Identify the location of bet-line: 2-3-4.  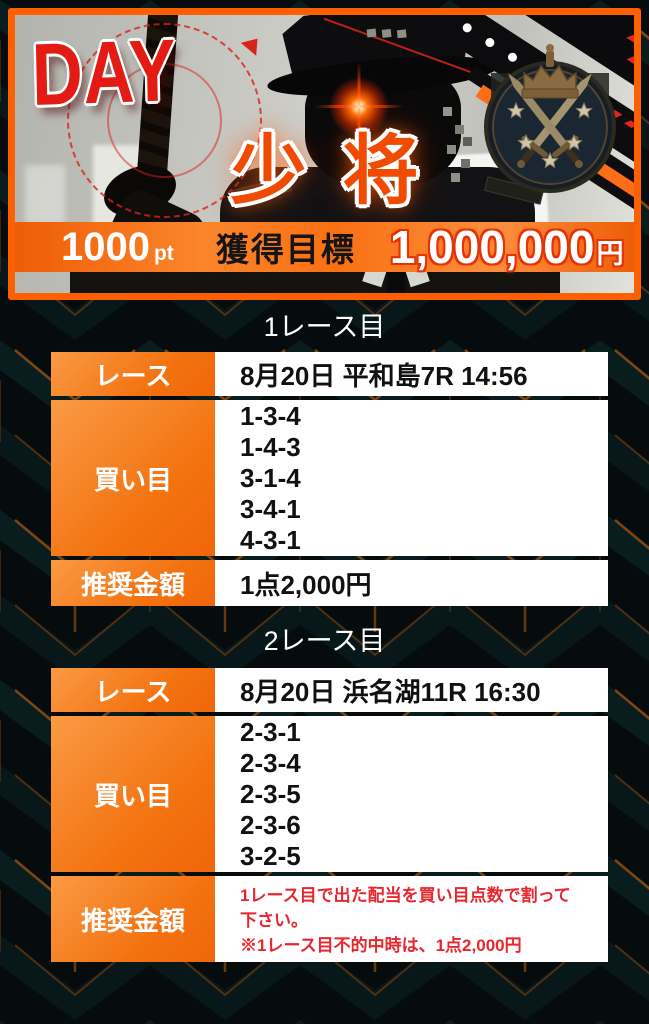
(270, 762).